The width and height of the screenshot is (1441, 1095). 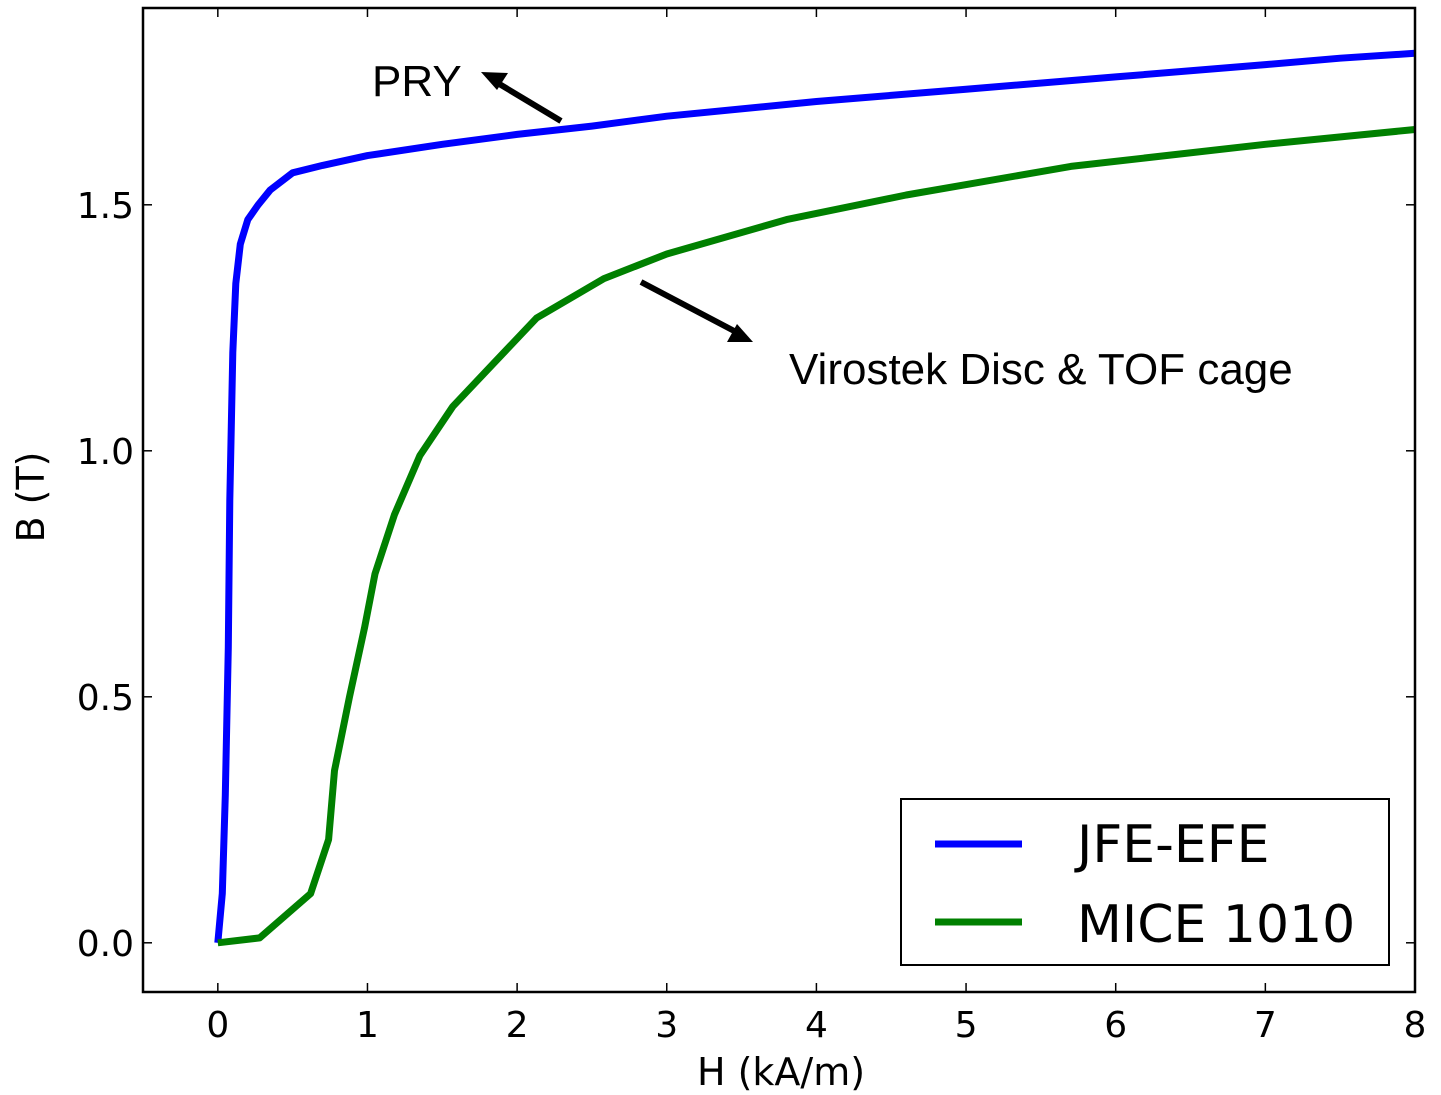 I want to click on annotation-virostek-arrowhead, so click(x=740, y=333).